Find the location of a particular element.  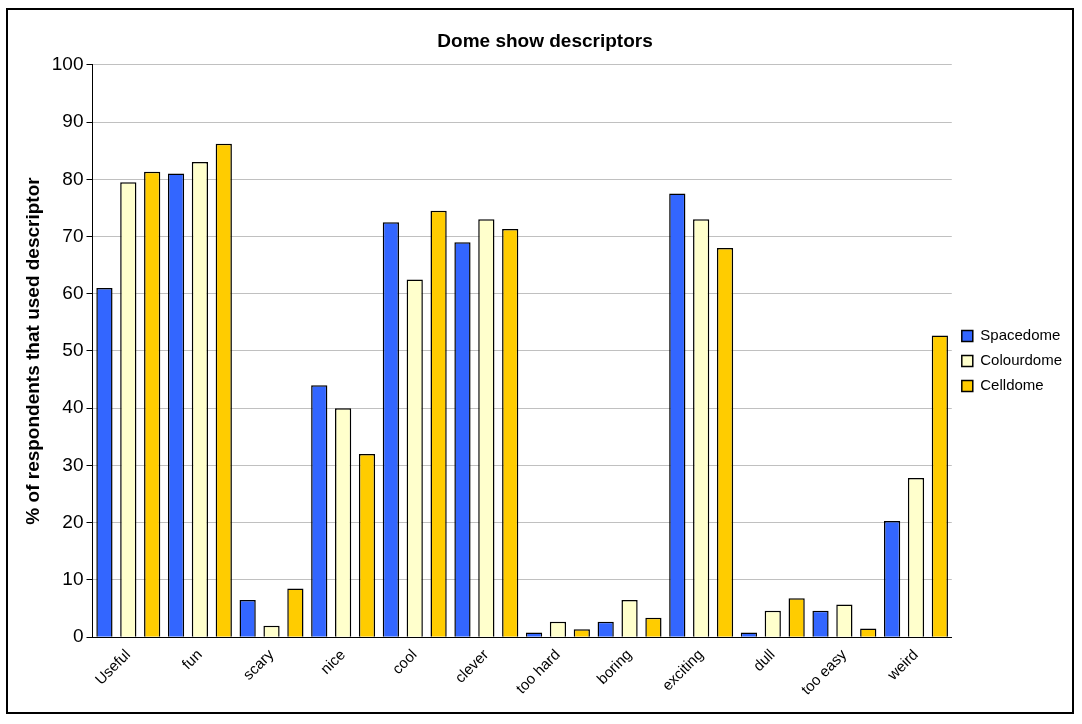

x-tick-label: fun is located at coordinates (191, 659).